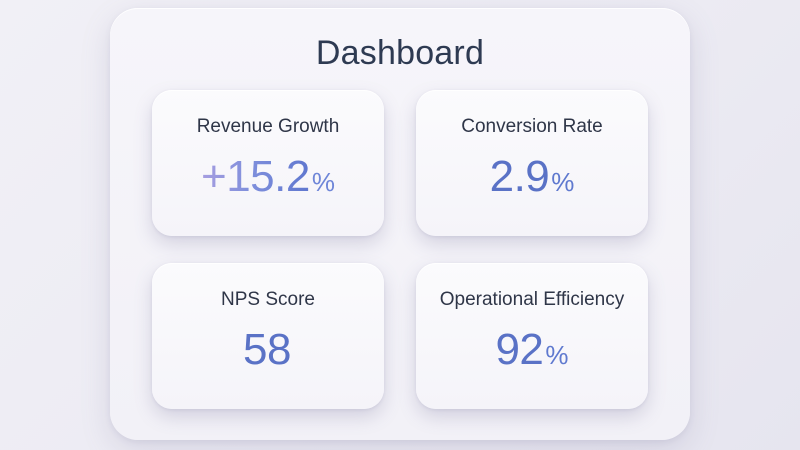  I want to click on kpi-card-nps-score: NPS Score 58, so click(268, 336).